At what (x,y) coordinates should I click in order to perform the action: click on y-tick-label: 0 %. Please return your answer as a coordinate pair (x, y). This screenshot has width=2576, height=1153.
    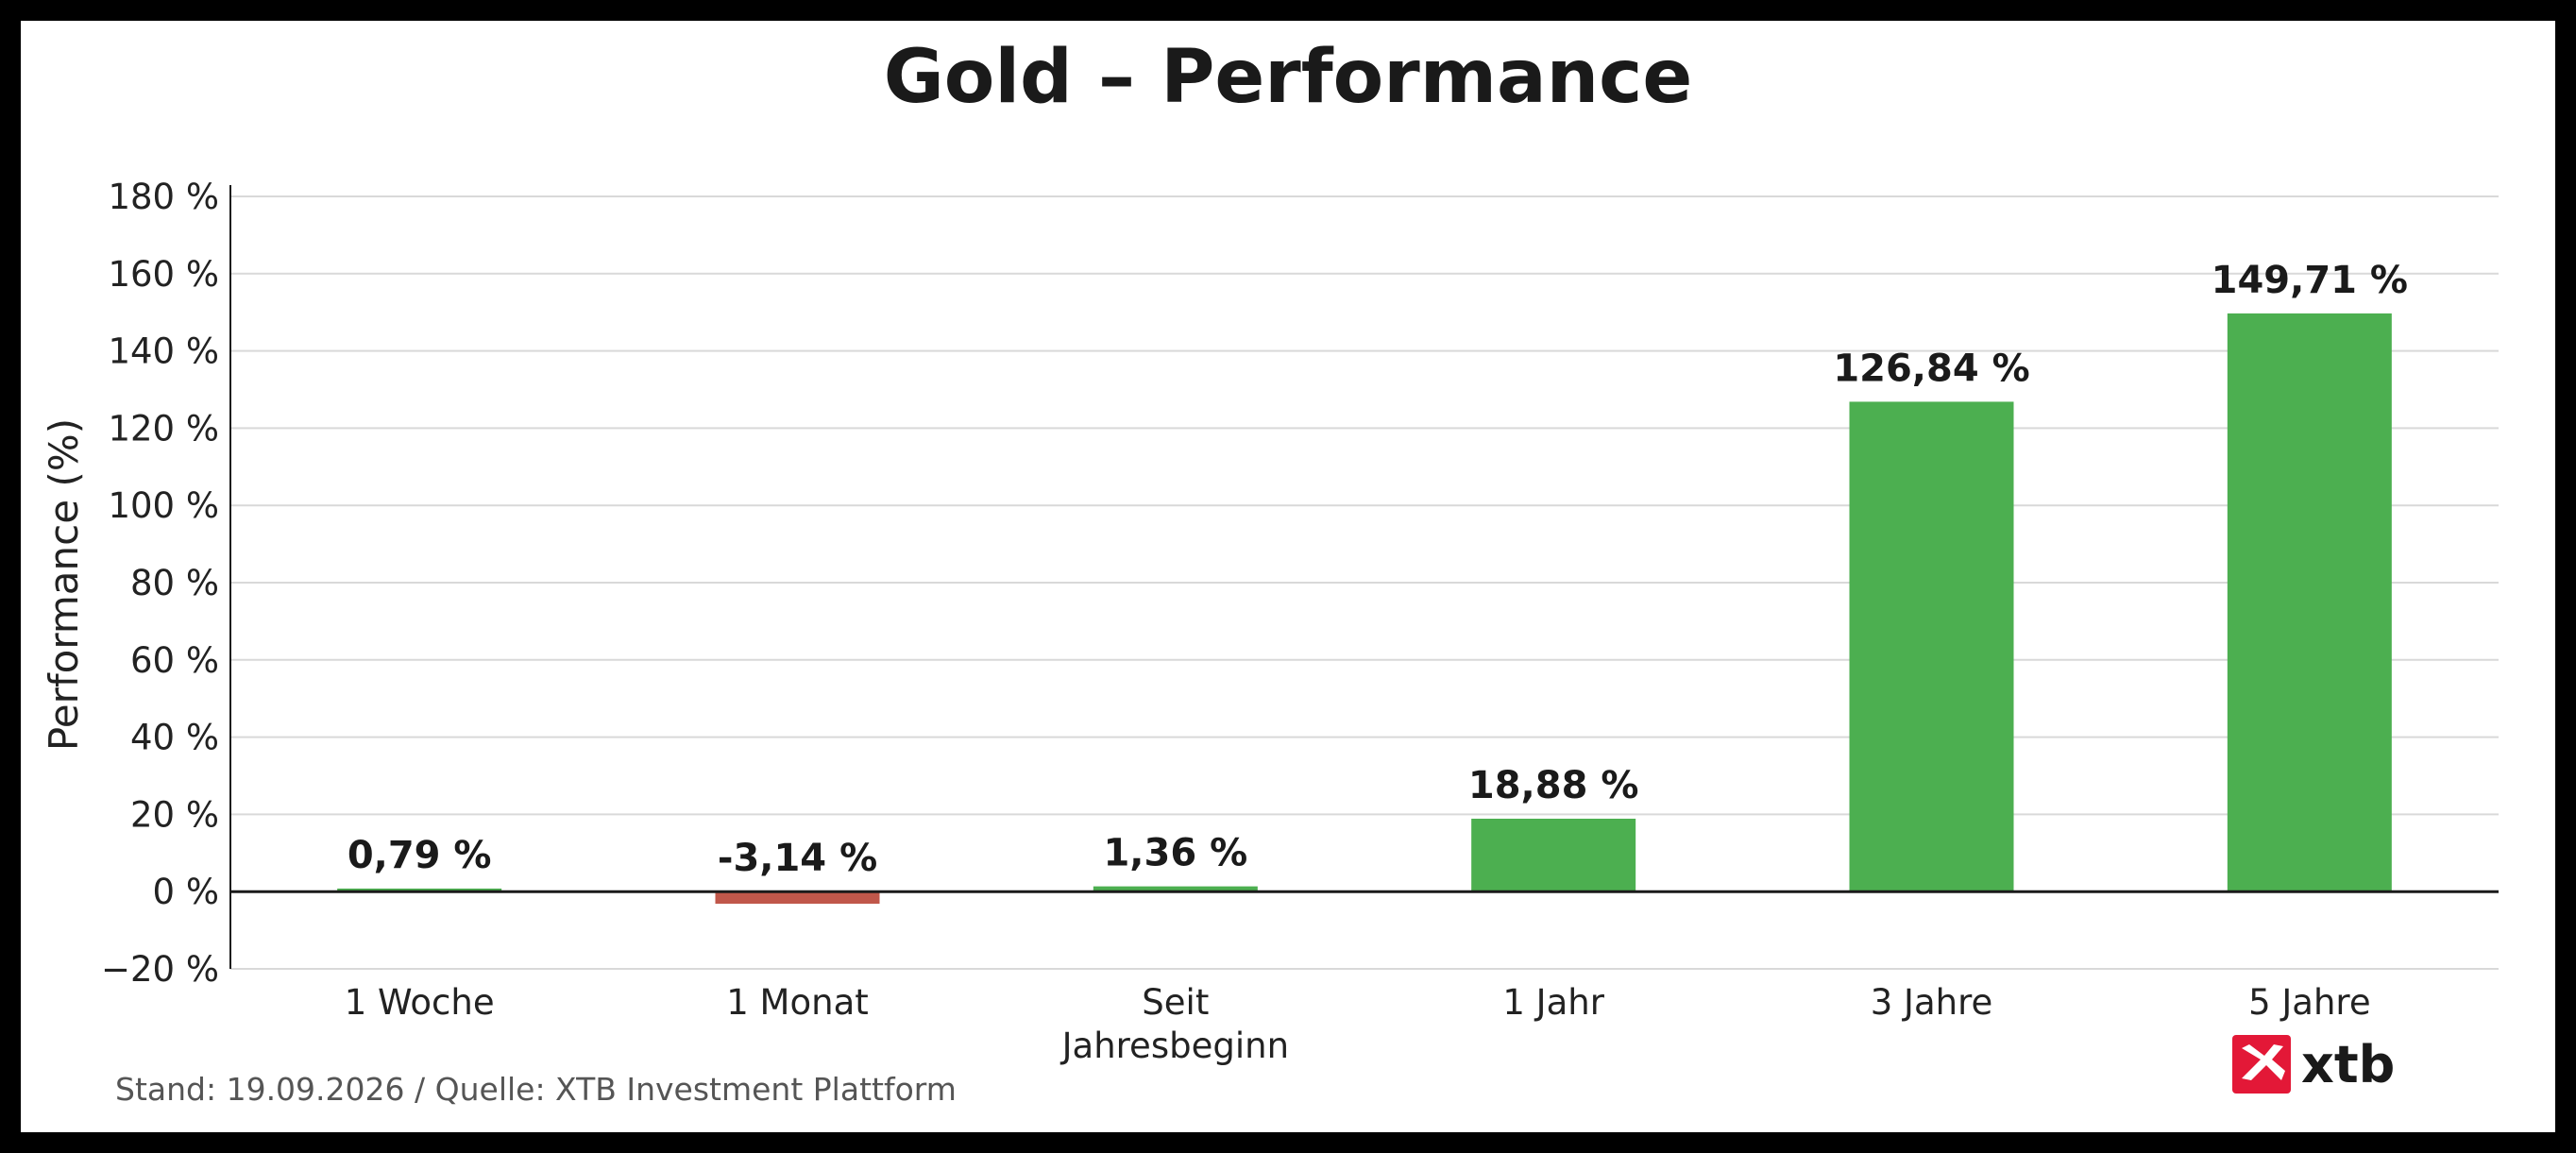
    Looking at the image, I should click on (186, 892).